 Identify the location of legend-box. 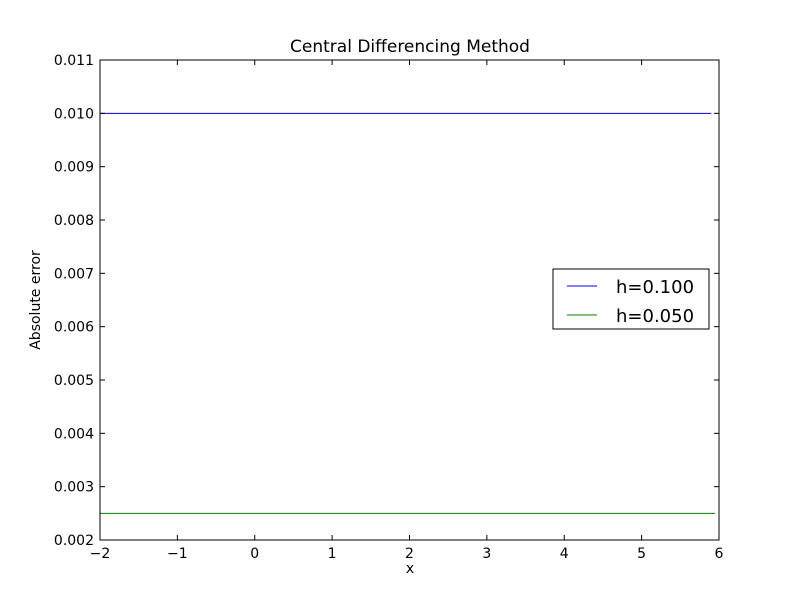
(631, 299).